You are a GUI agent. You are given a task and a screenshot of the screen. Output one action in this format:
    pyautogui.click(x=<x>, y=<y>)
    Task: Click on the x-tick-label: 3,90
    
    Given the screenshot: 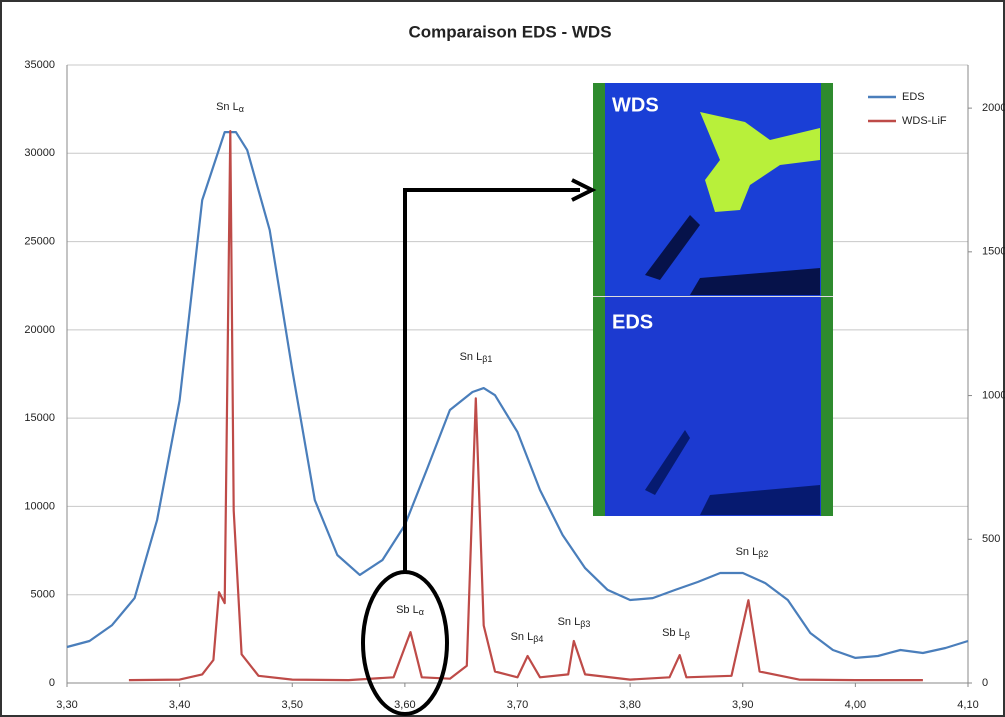 What is the action you would take?
    pyautogui.click(x=742, y=705)
    